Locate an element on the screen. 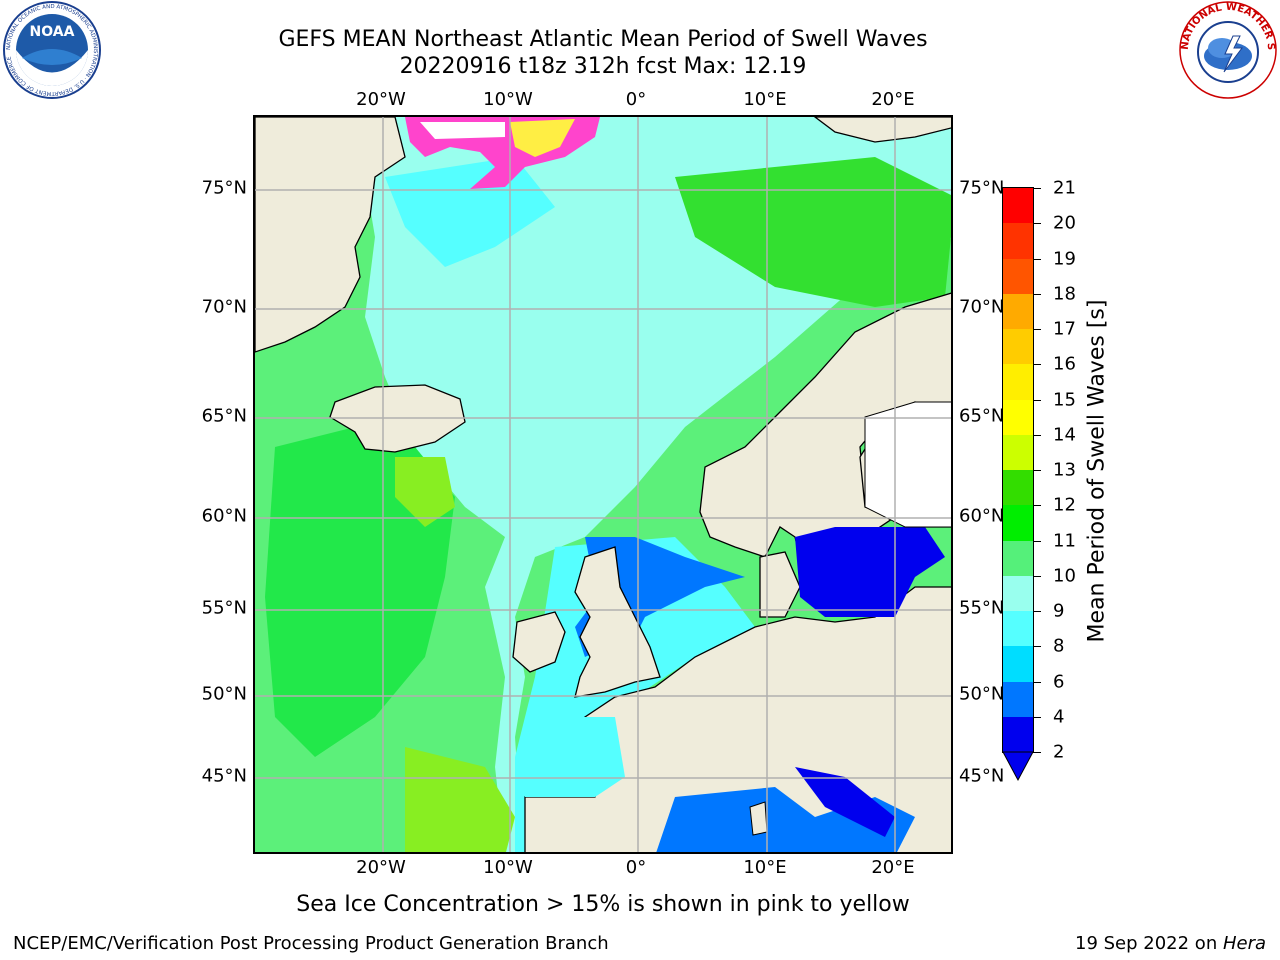  colorbar-tick-label: 6 is located at coordinates (1059, 681).